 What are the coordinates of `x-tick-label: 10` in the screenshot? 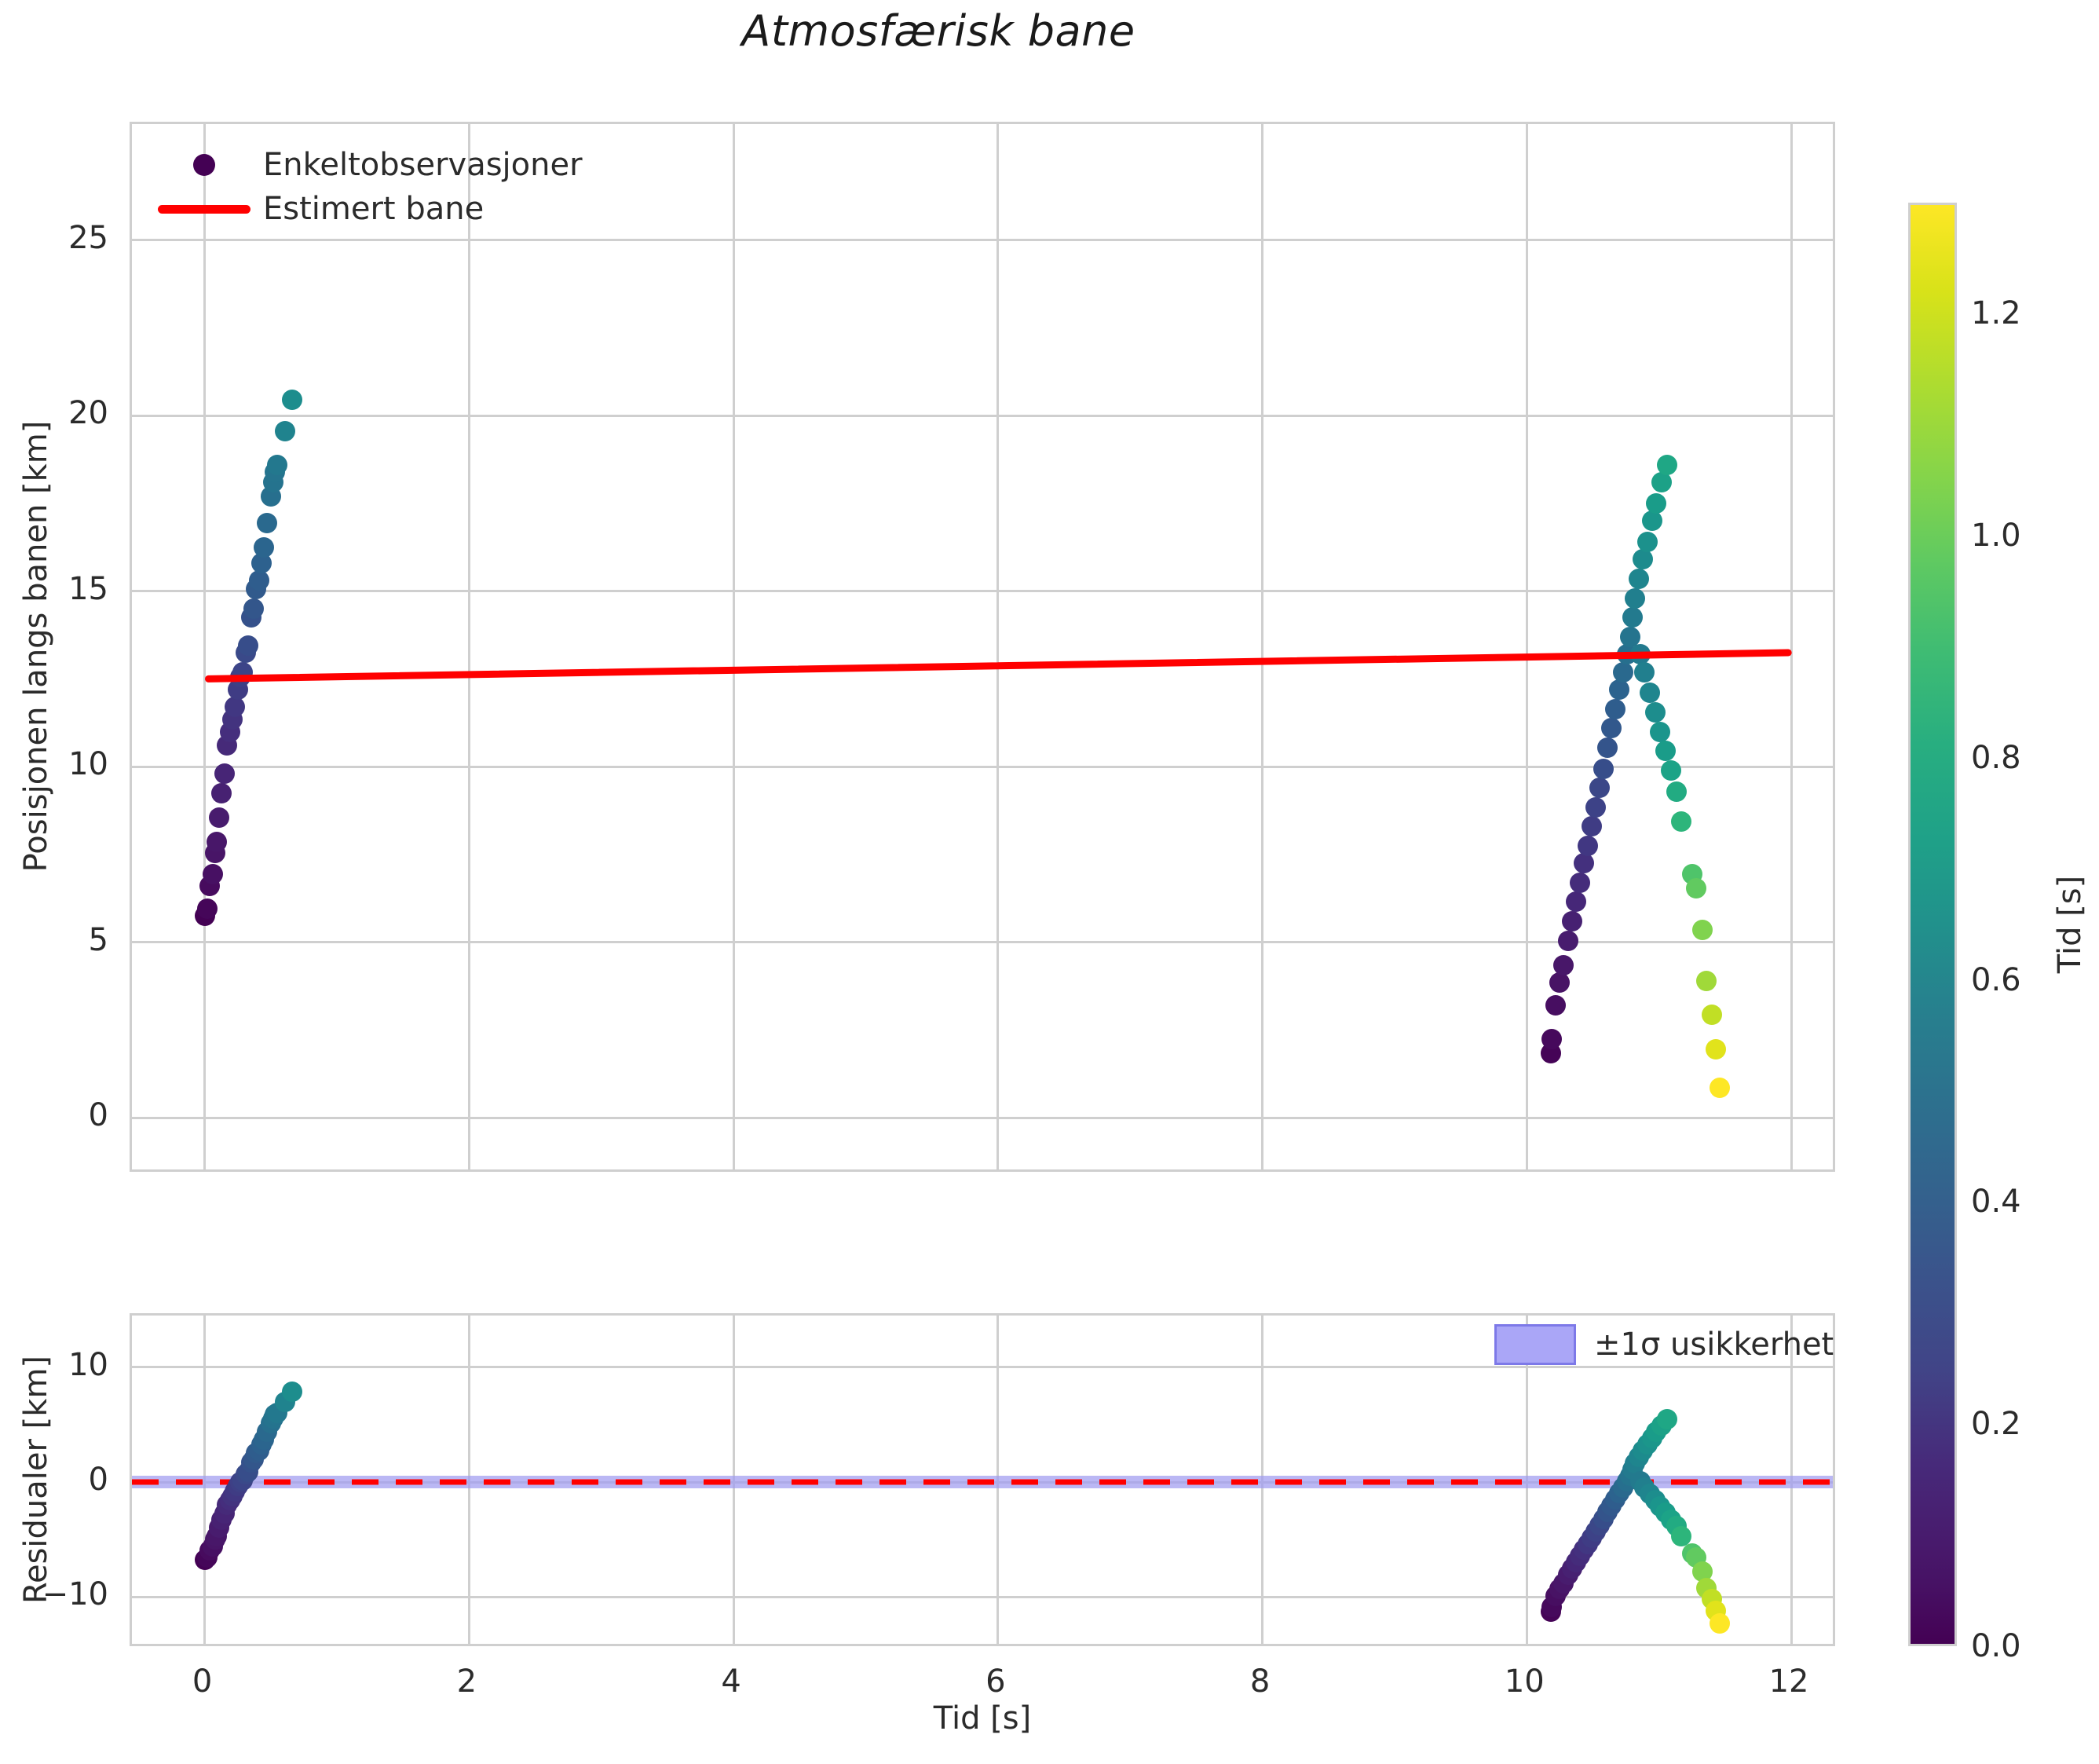 It's located at (1524, 1682).